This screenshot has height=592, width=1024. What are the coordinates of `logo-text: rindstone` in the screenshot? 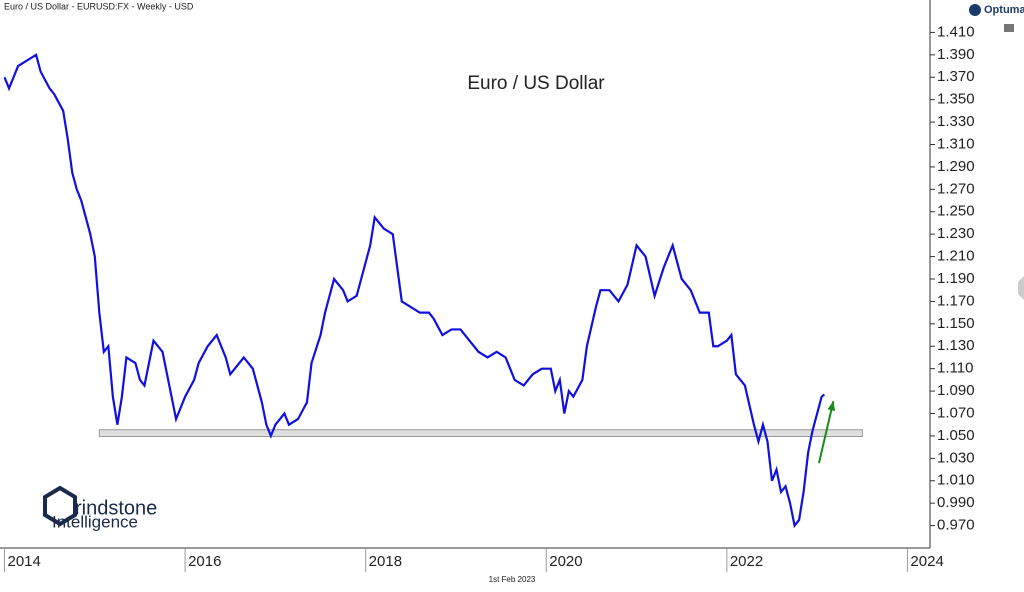 It's located at (116, 508).